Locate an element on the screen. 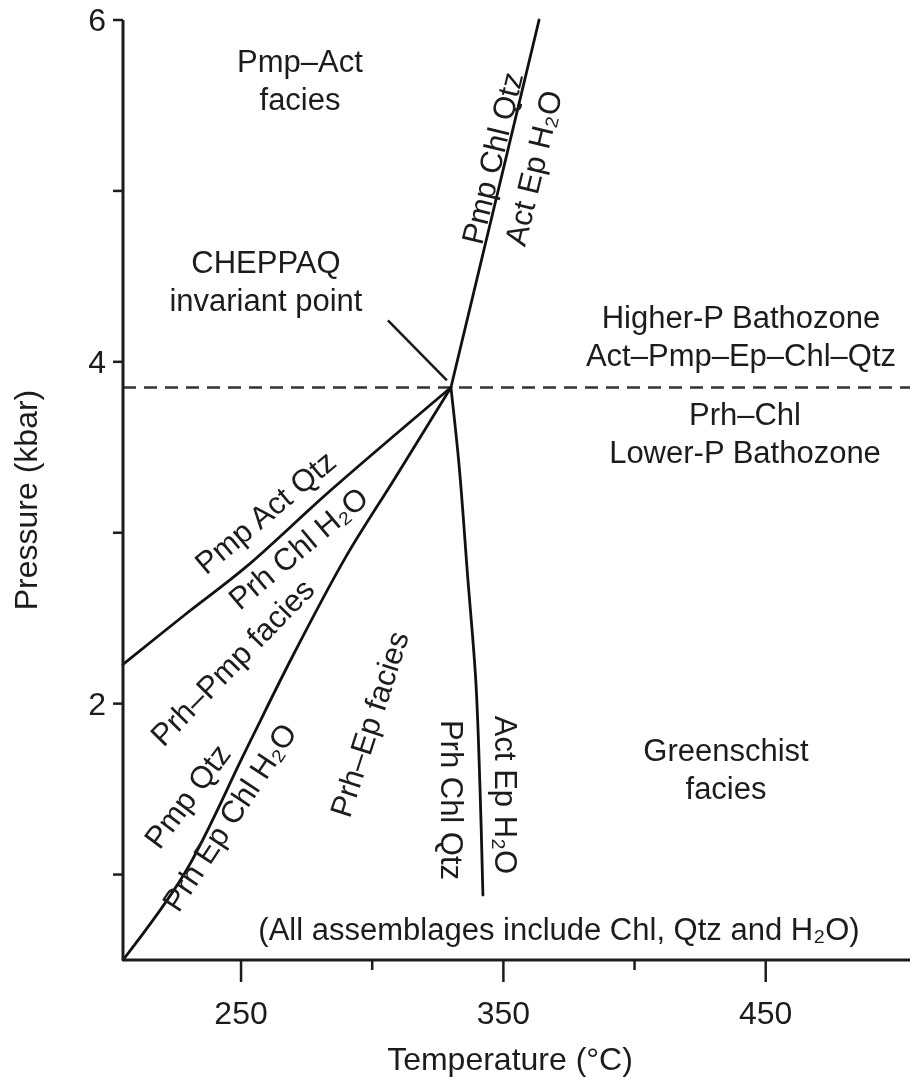  y-axis-title: Pressure (kbar) is located at coordinates (26, 500).